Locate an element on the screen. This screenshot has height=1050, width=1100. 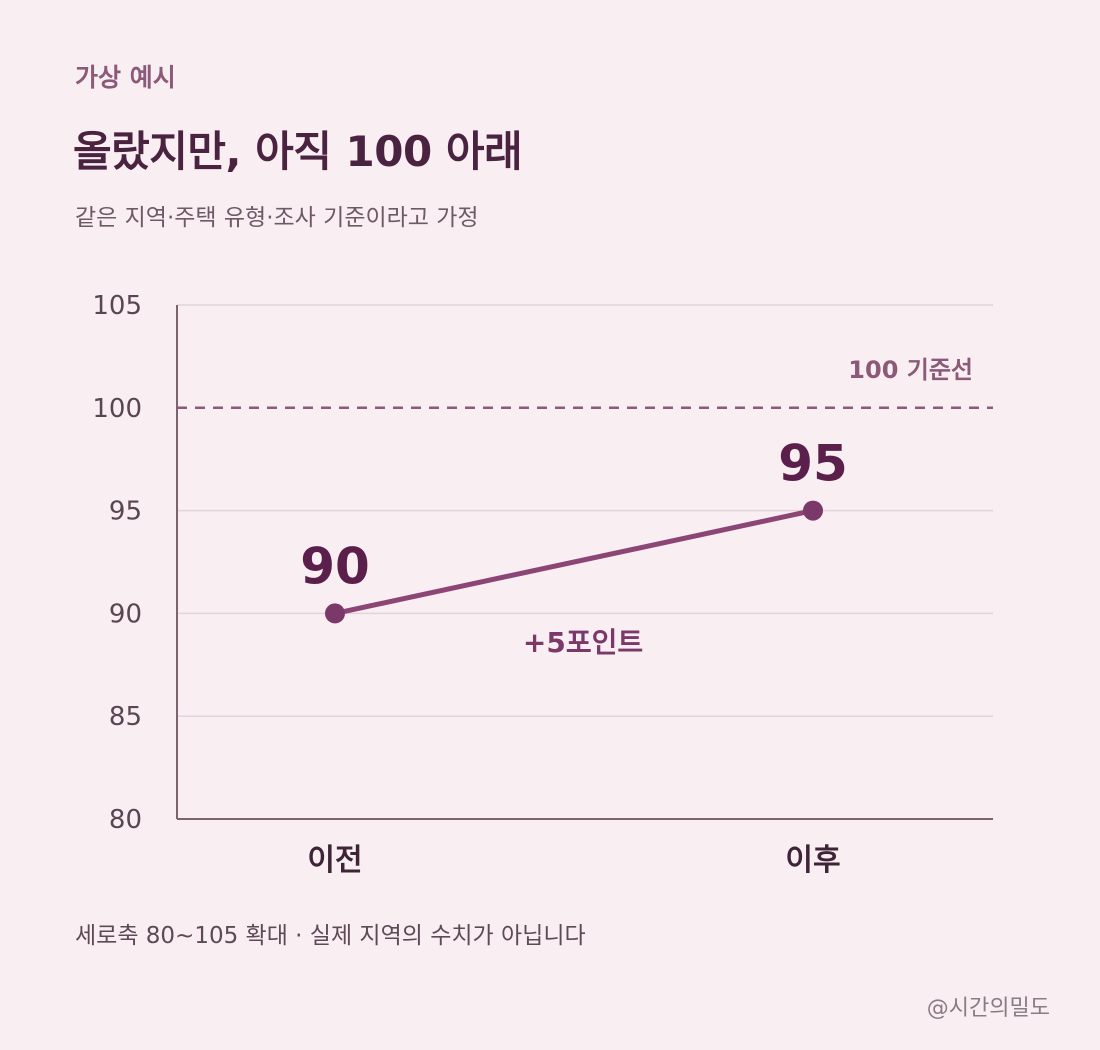
y-tick-label-100: 100 is located at coordinates (117, 409).